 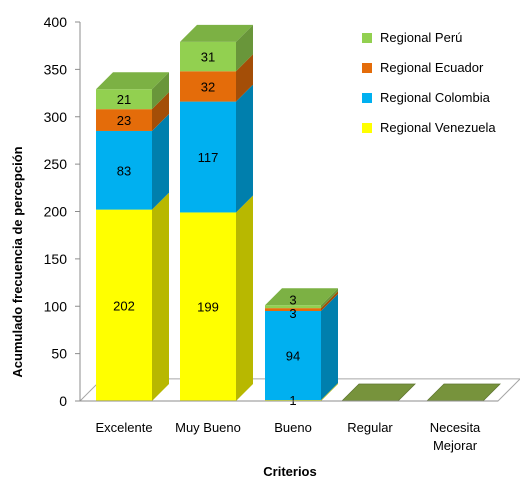 I want to click on legend-label: Regional Ecuador, so click(x=432, y=67).